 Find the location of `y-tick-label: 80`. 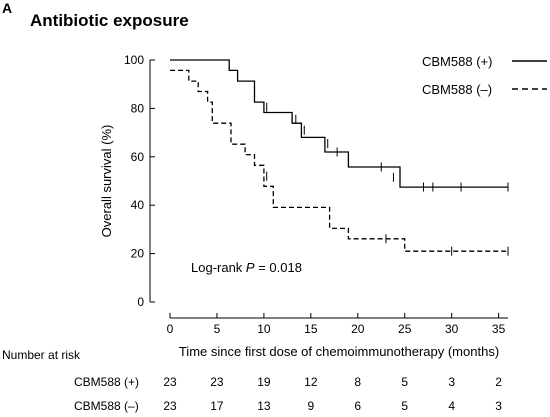

y-tick-label: 80 is located at coordinates (138, 108).